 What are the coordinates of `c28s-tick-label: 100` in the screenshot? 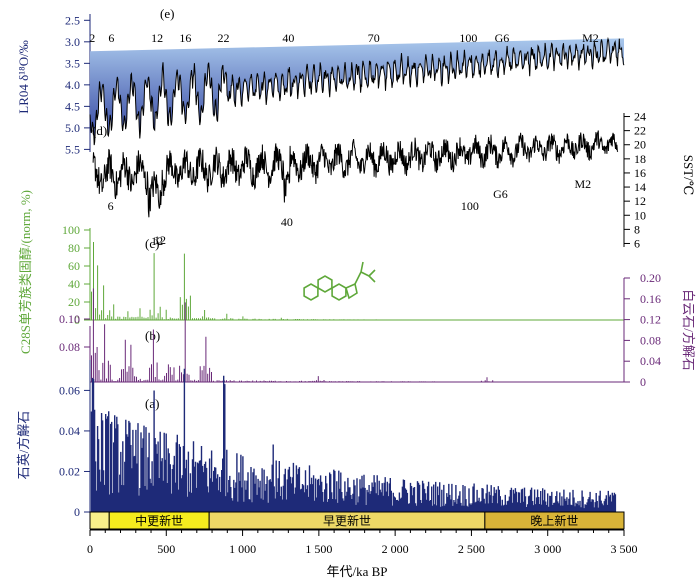 It's located at (71, 230).